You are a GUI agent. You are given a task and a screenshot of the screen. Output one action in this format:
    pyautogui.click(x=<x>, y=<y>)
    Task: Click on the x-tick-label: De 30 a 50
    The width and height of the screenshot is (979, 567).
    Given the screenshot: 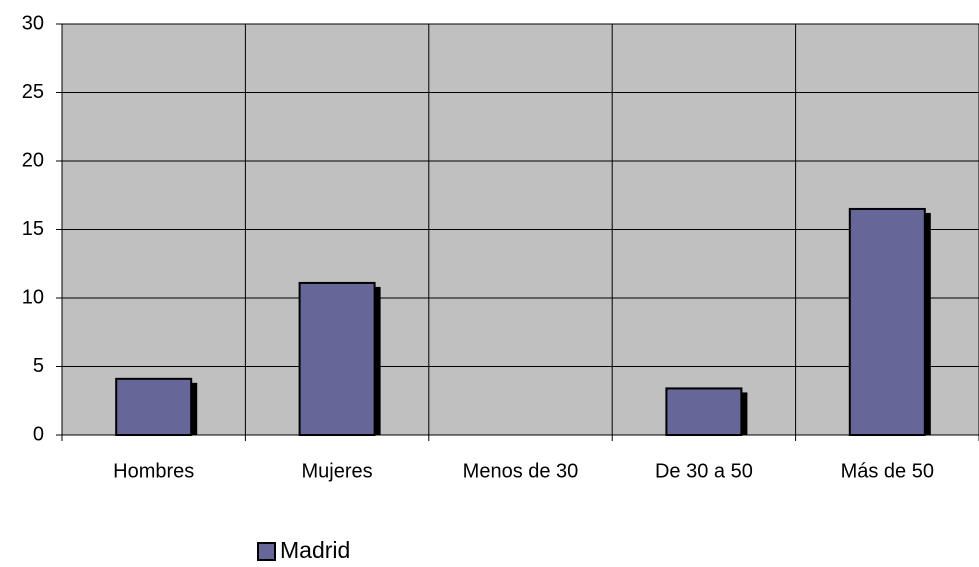 What is the action you would take?
    pyautogui.click(x=704, y=471)
    